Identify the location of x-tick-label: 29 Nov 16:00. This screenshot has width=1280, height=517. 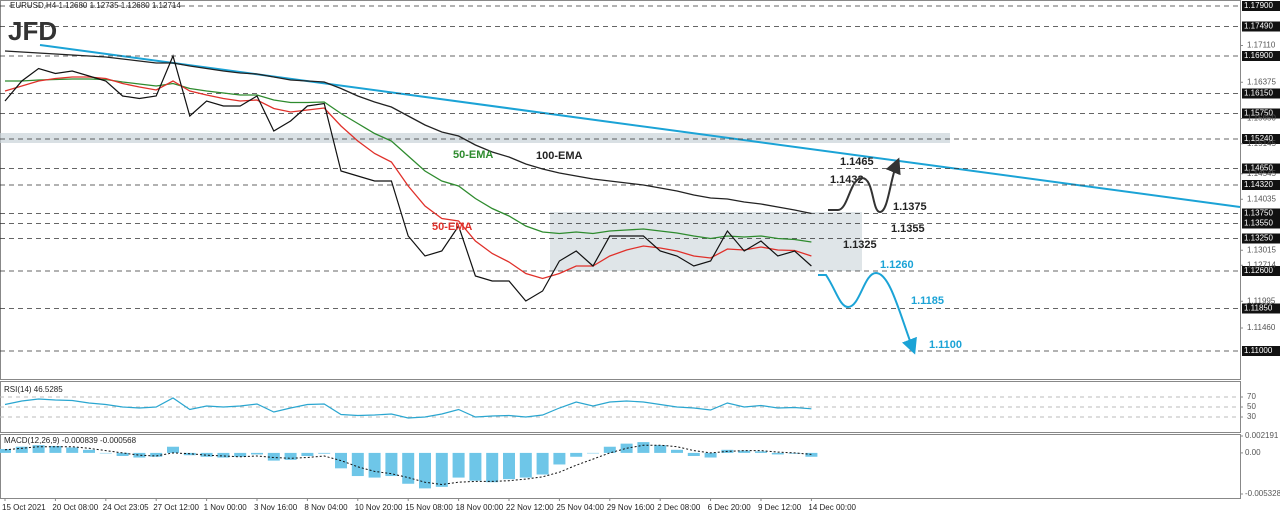
(631, 507).